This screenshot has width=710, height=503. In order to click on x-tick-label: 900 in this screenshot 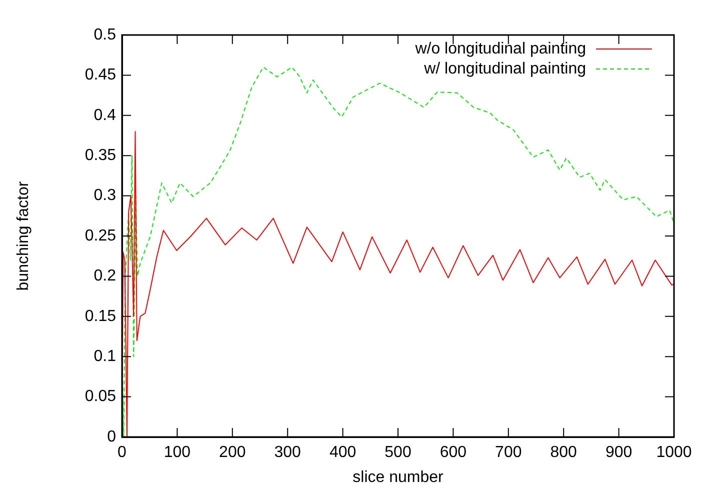, I will do `click(618, 453)`.